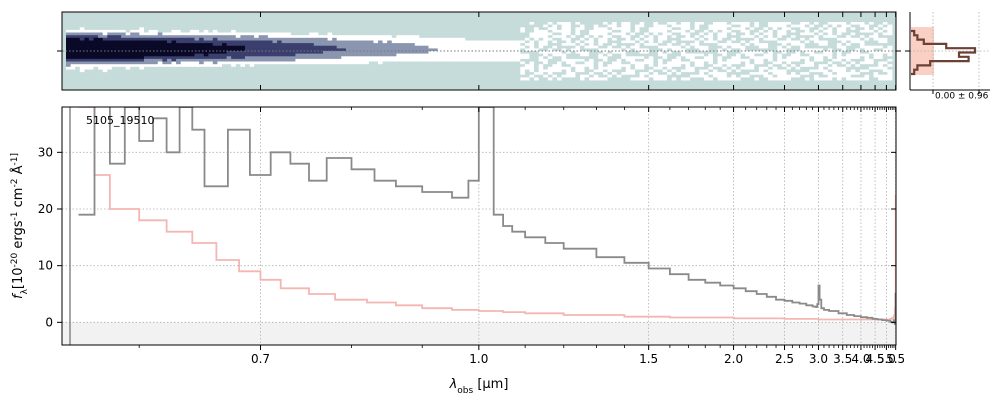  What do you see at coordinates (479, 386) in the screenshot?
I see `x-axis-label: λobs [μm]` at bounding box center [479, 386].